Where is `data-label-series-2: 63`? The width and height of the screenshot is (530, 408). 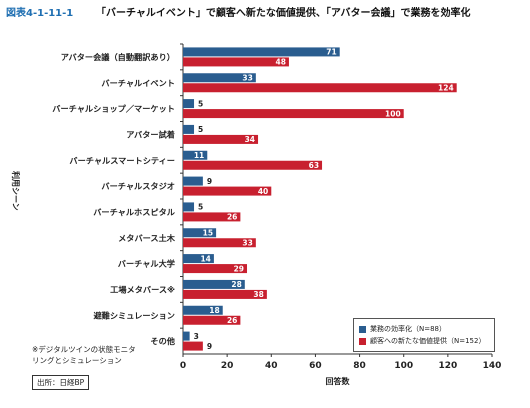 data-label-series-2: 63 is located at coordinates (314, 165).